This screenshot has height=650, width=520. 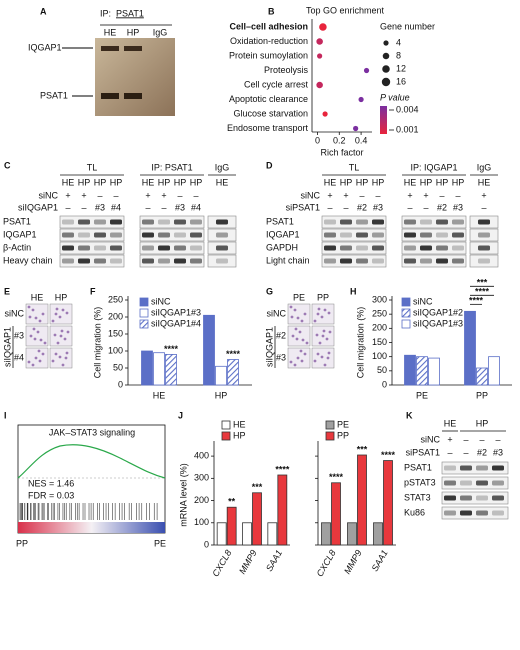 What do you see at coordinates (283, 234) in the screenshot?
I see `band-label: IQGAP1` at bounding box center [283, 234].